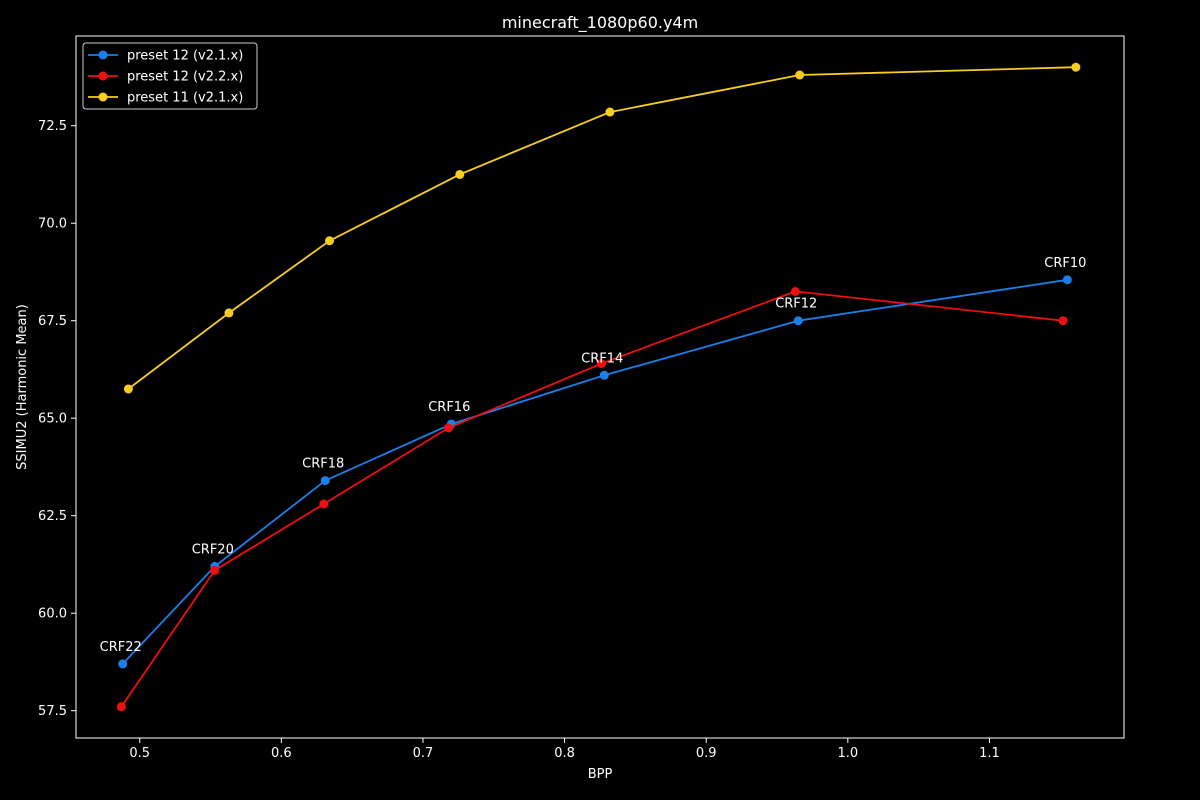 The width and height of the screenshot is (1200, 800). What do you see at coordinates (22, 387) in the screenshot?
I see `y-axis-label: SSIMU2 (Harmonic Mean)` at bounding box center [22, 387].